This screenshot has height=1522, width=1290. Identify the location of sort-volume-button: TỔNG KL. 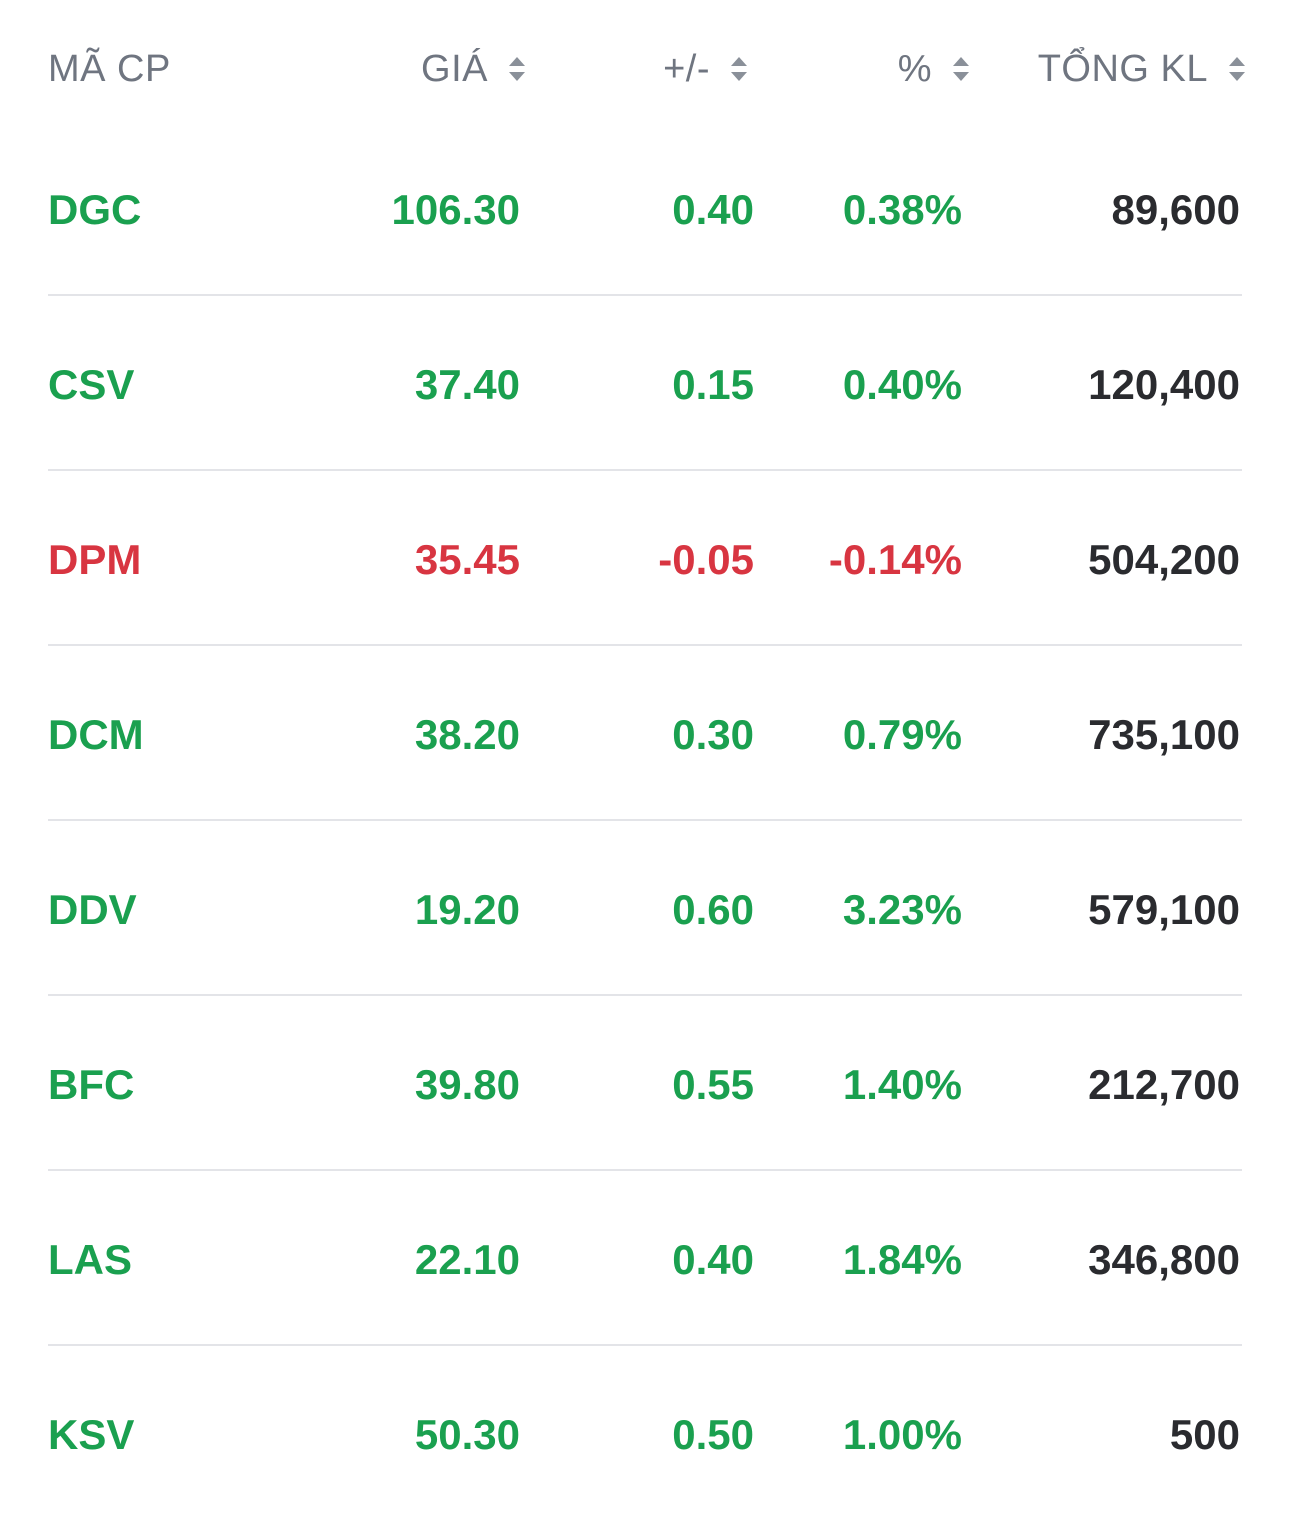
(1119, 69).